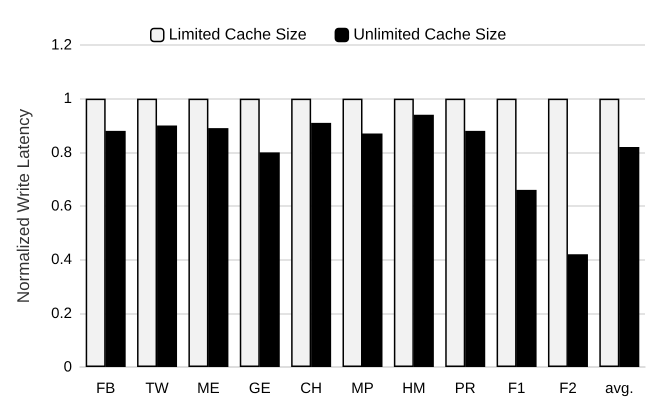 The height and width of the screenshot is (407, 655). Describe the element at coordinates (157, 388) in the screenshot. I see `x-tick-label: TW` at that location.